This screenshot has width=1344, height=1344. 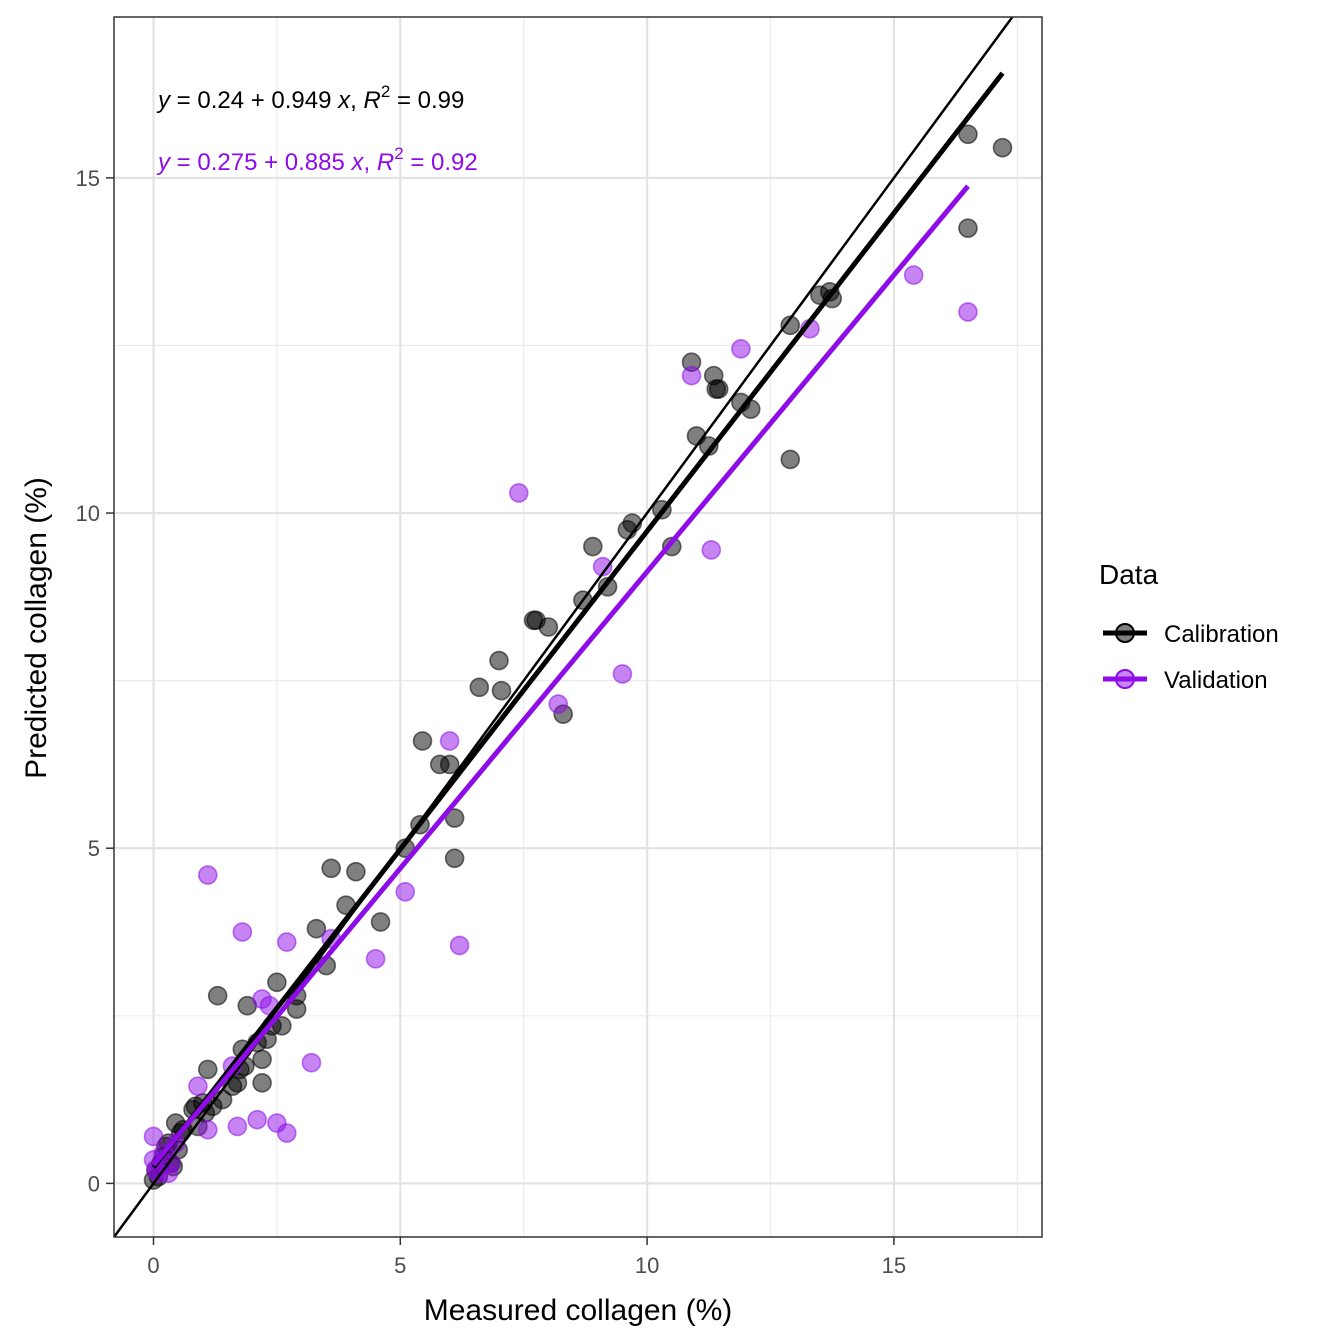 What do you see at coordinates (301, 100) in the screenshot?
I see `equation-part: 0.949` at bounding box center [301, 100].